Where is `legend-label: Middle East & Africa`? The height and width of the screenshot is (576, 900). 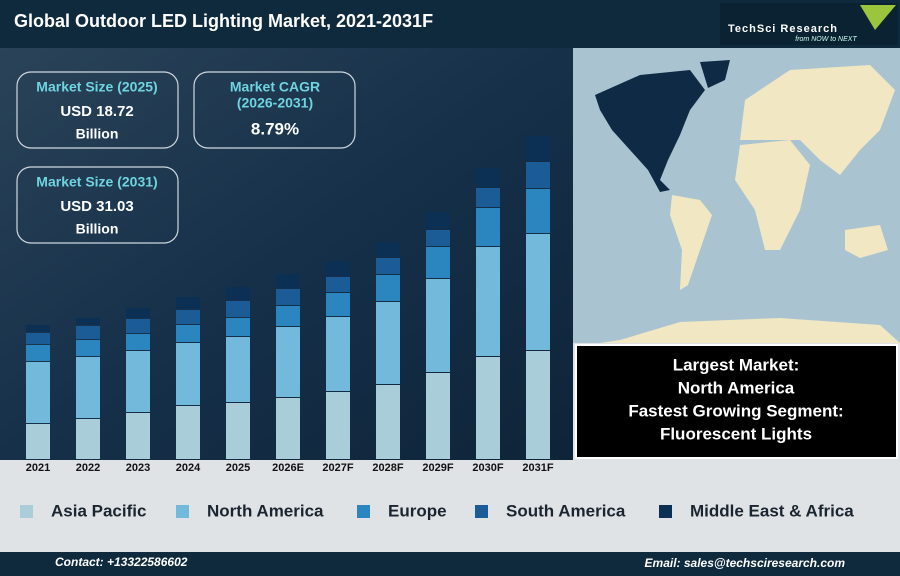
legend-label: Middle East & Africa is located at coordinates (772, 510).